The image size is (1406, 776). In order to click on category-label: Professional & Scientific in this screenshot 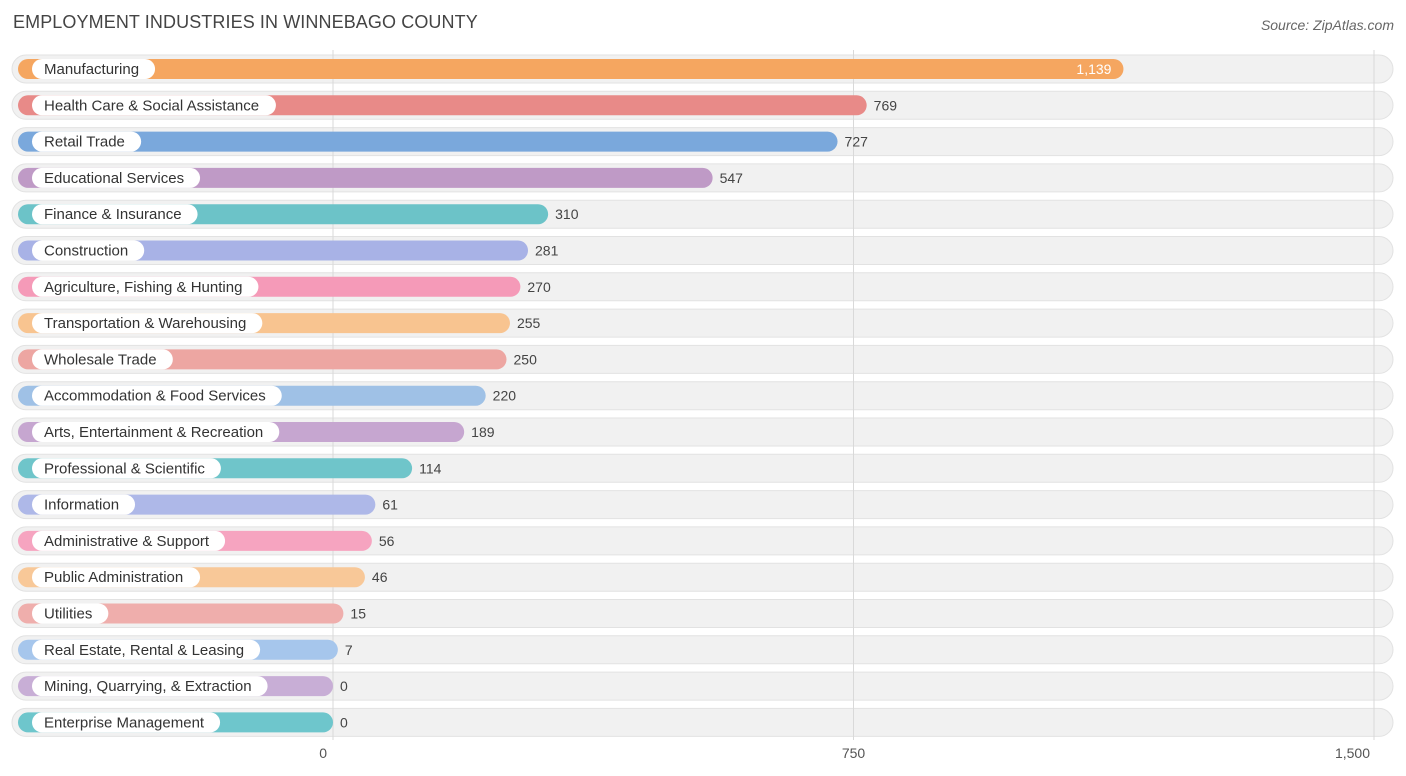, I will do `click(124, 468)`.